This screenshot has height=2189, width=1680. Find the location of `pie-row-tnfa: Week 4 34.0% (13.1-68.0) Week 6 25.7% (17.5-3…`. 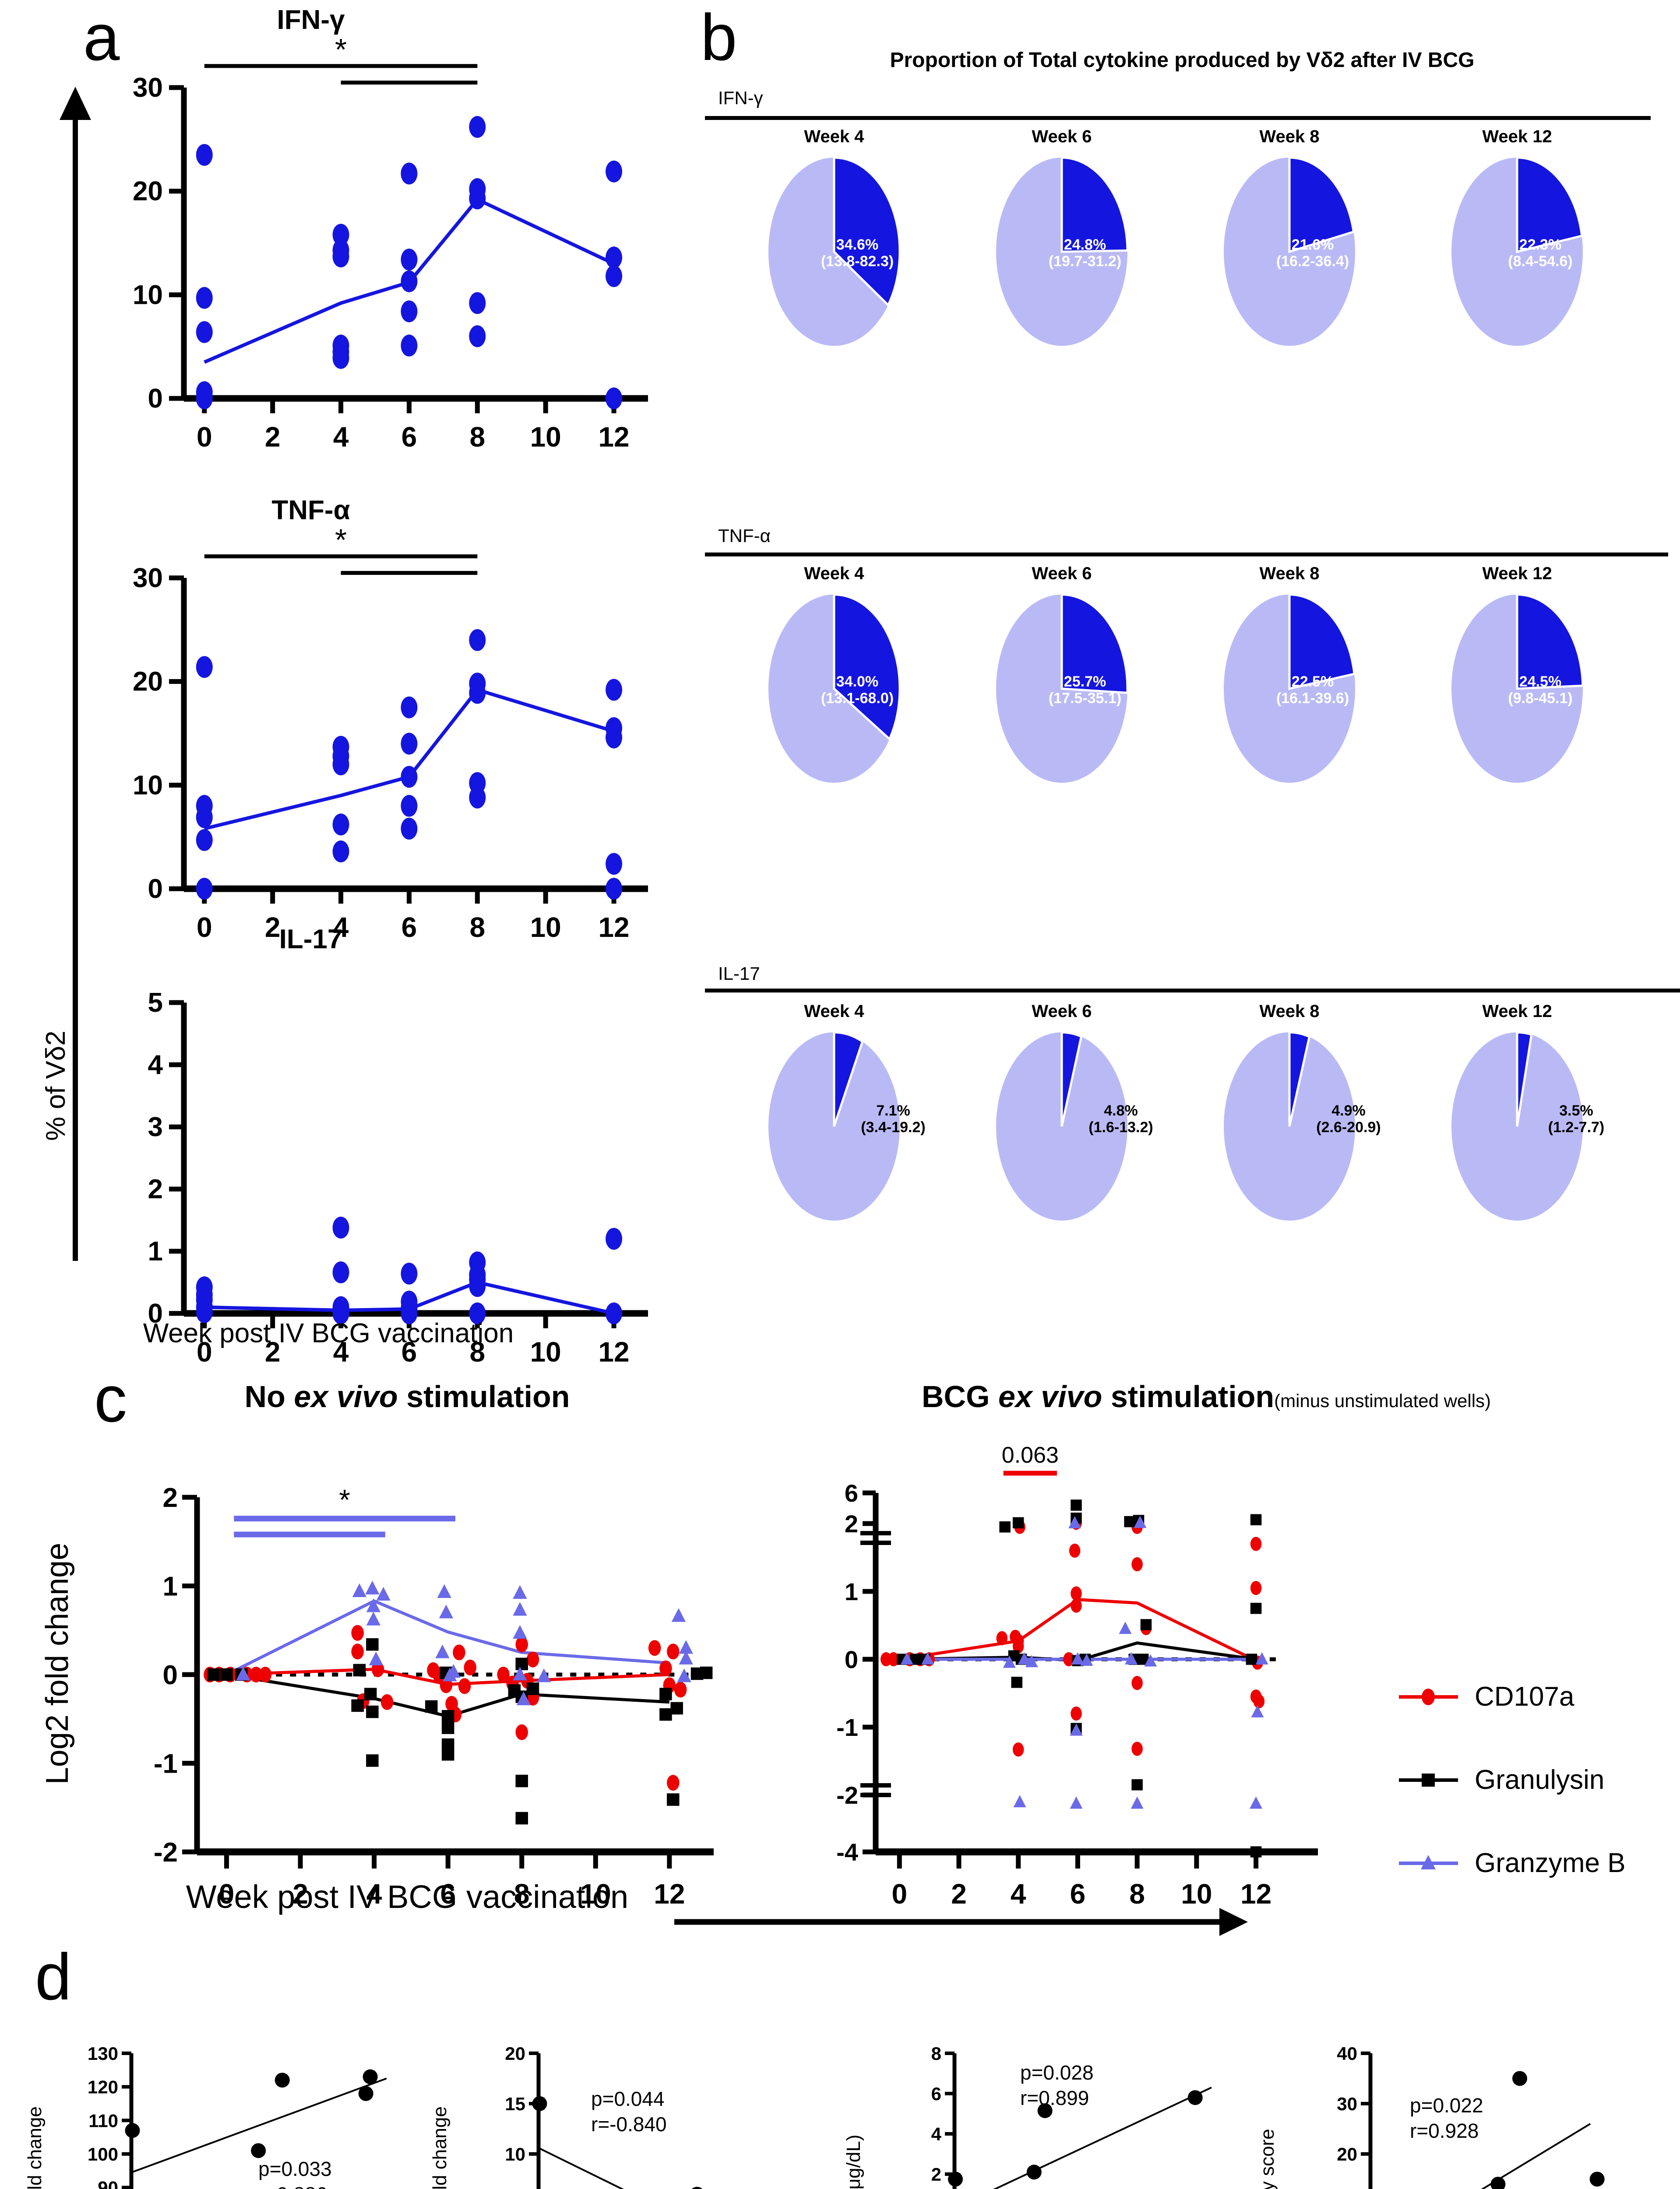

pie-row-tnfa: Week 4 34.0% (13.1-68.0) Week 6 25.7% (17.5-3… is located at coordinates (1182, 687).